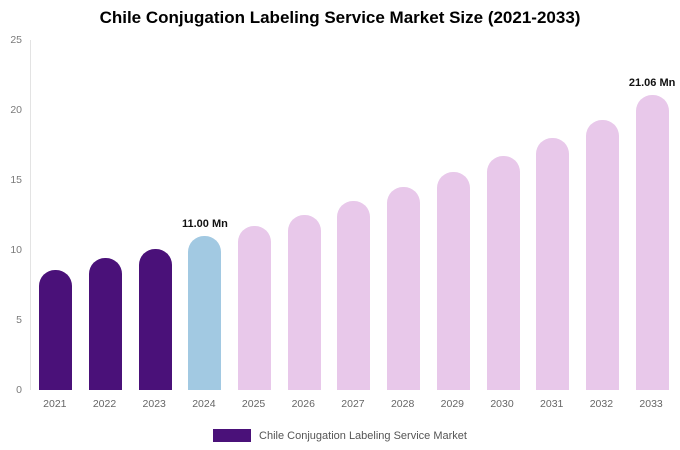 This screenshot has width=680, height=450. I want to click on legend-swatch-icon, so click(232, 435).